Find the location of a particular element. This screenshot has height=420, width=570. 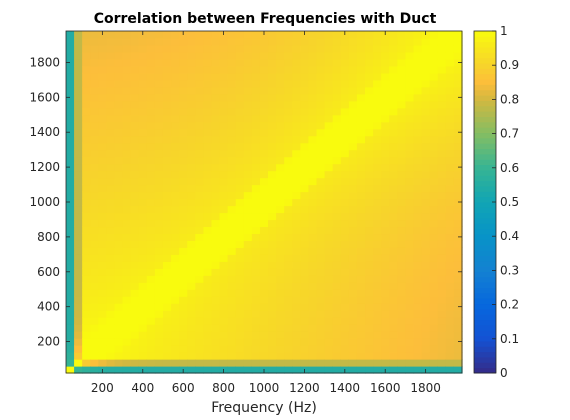

x-tick-label: 1000 is located at coordinates (264, 388).